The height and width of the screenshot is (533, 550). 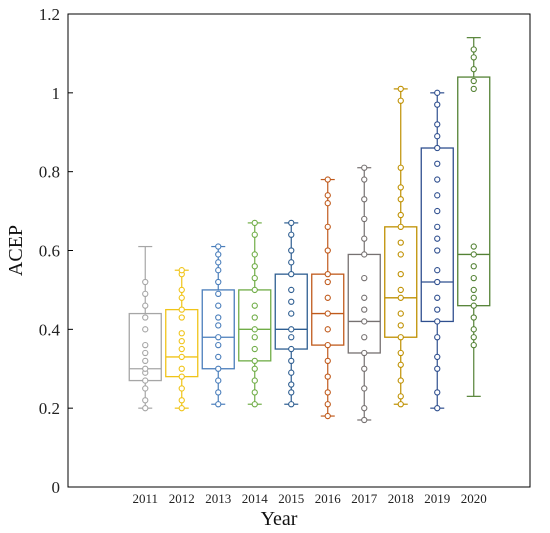 I want to click on x-tick-label: 2017, so click(x=364, y=498).